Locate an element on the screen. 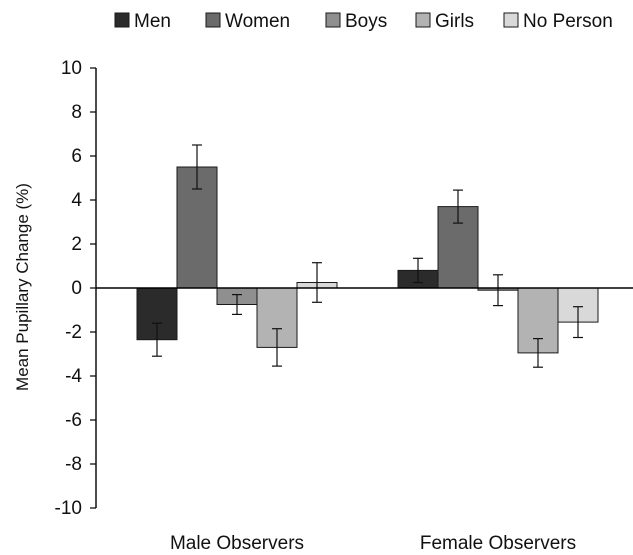  legend-item: Men is located at coordinates (142, 21).